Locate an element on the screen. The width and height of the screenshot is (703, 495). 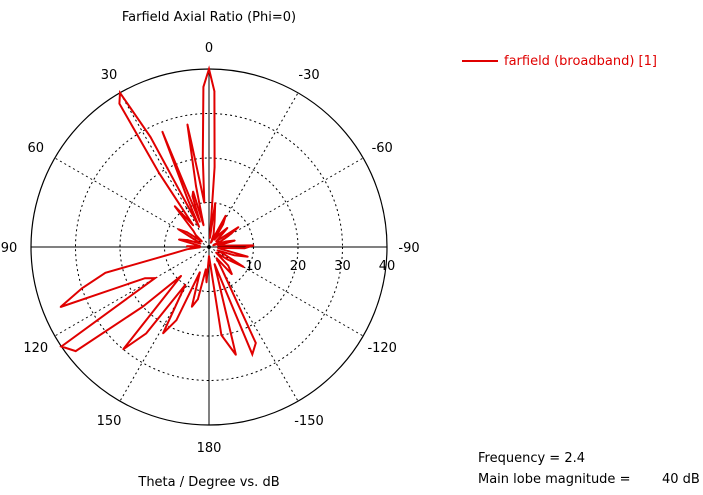
radial-tick-label: 10 is located at coordinates (253, 266).